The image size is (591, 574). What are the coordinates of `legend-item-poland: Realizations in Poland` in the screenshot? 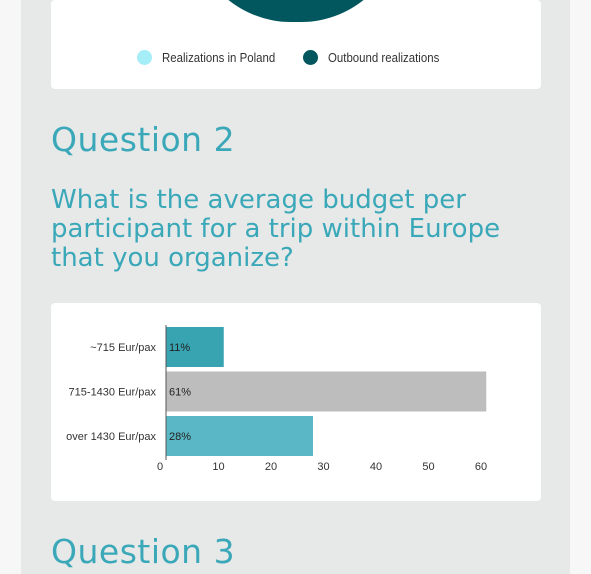 It's located at (214, 57).